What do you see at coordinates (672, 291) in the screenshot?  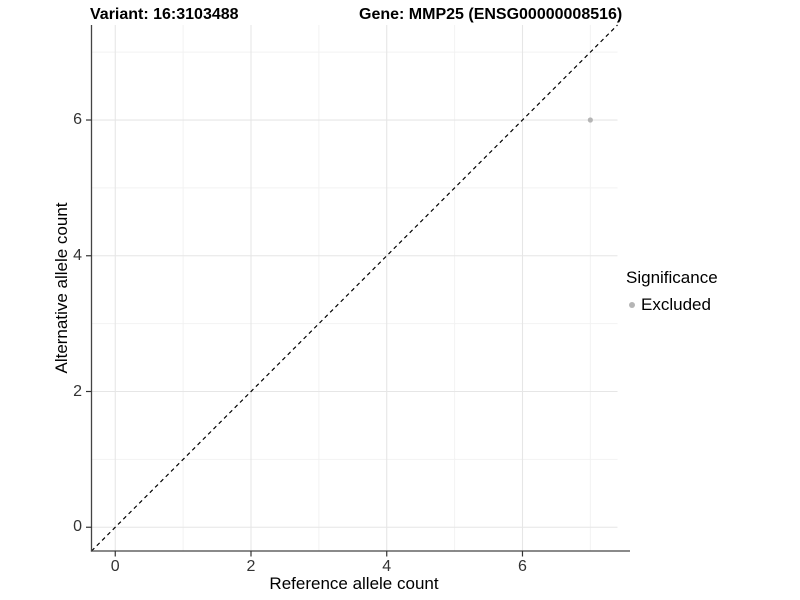 I see `legend: Significance Excluded` at bounding box center [672, 291].